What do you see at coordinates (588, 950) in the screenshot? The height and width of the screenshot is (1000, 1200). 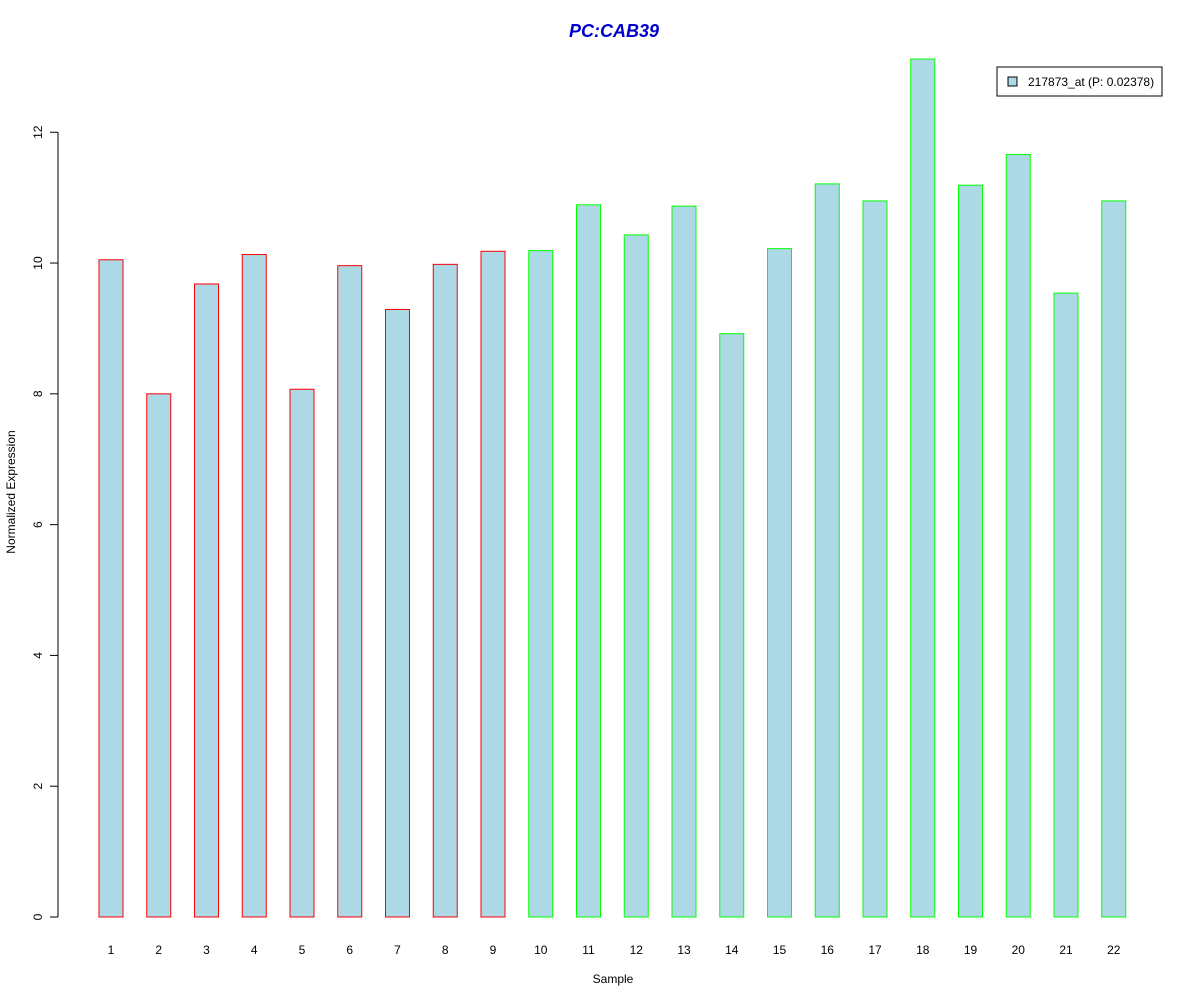 I see `x-tick-label: 11` at bounding box center [588, 950].